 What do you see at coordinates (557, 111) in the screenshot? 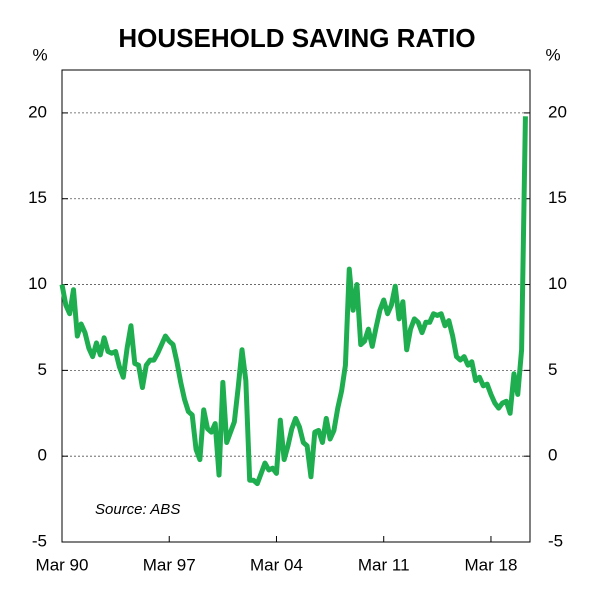
I see `y2-tick-label: 20` at bounding box center [557, 111].